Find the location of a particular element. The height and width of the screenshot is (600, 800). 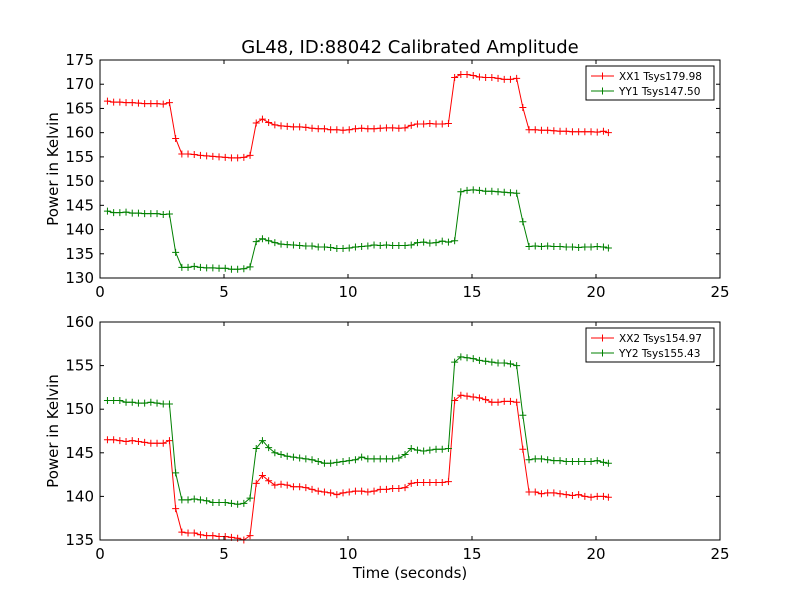

legend-marker is located at coordinates (602, 353).